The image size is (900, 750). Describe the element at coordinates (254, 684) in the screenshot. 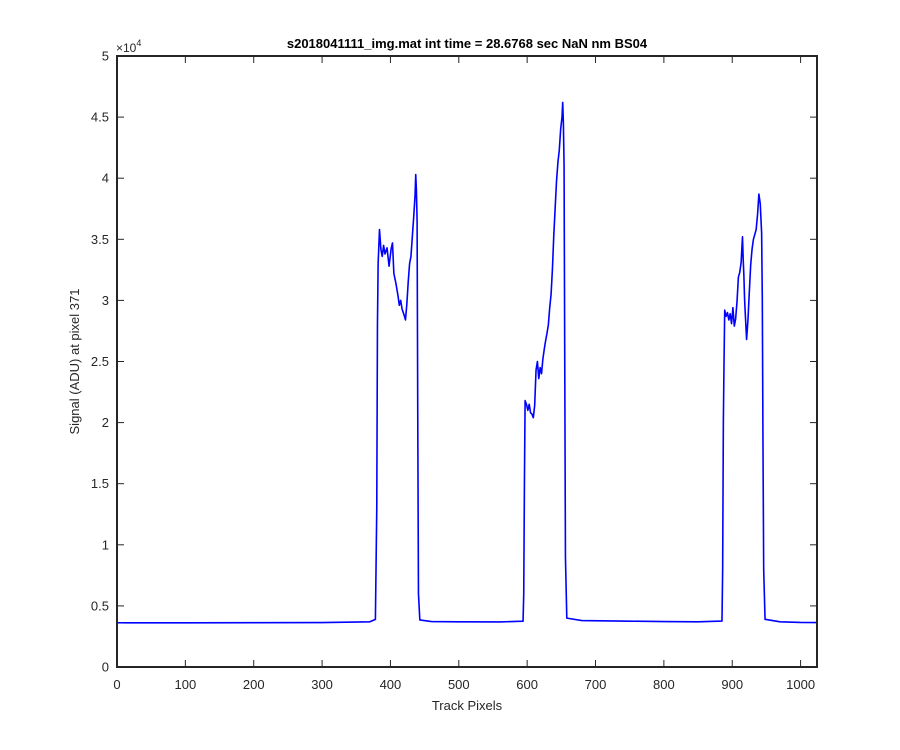

I see `x-tick-label: 200` at that location.